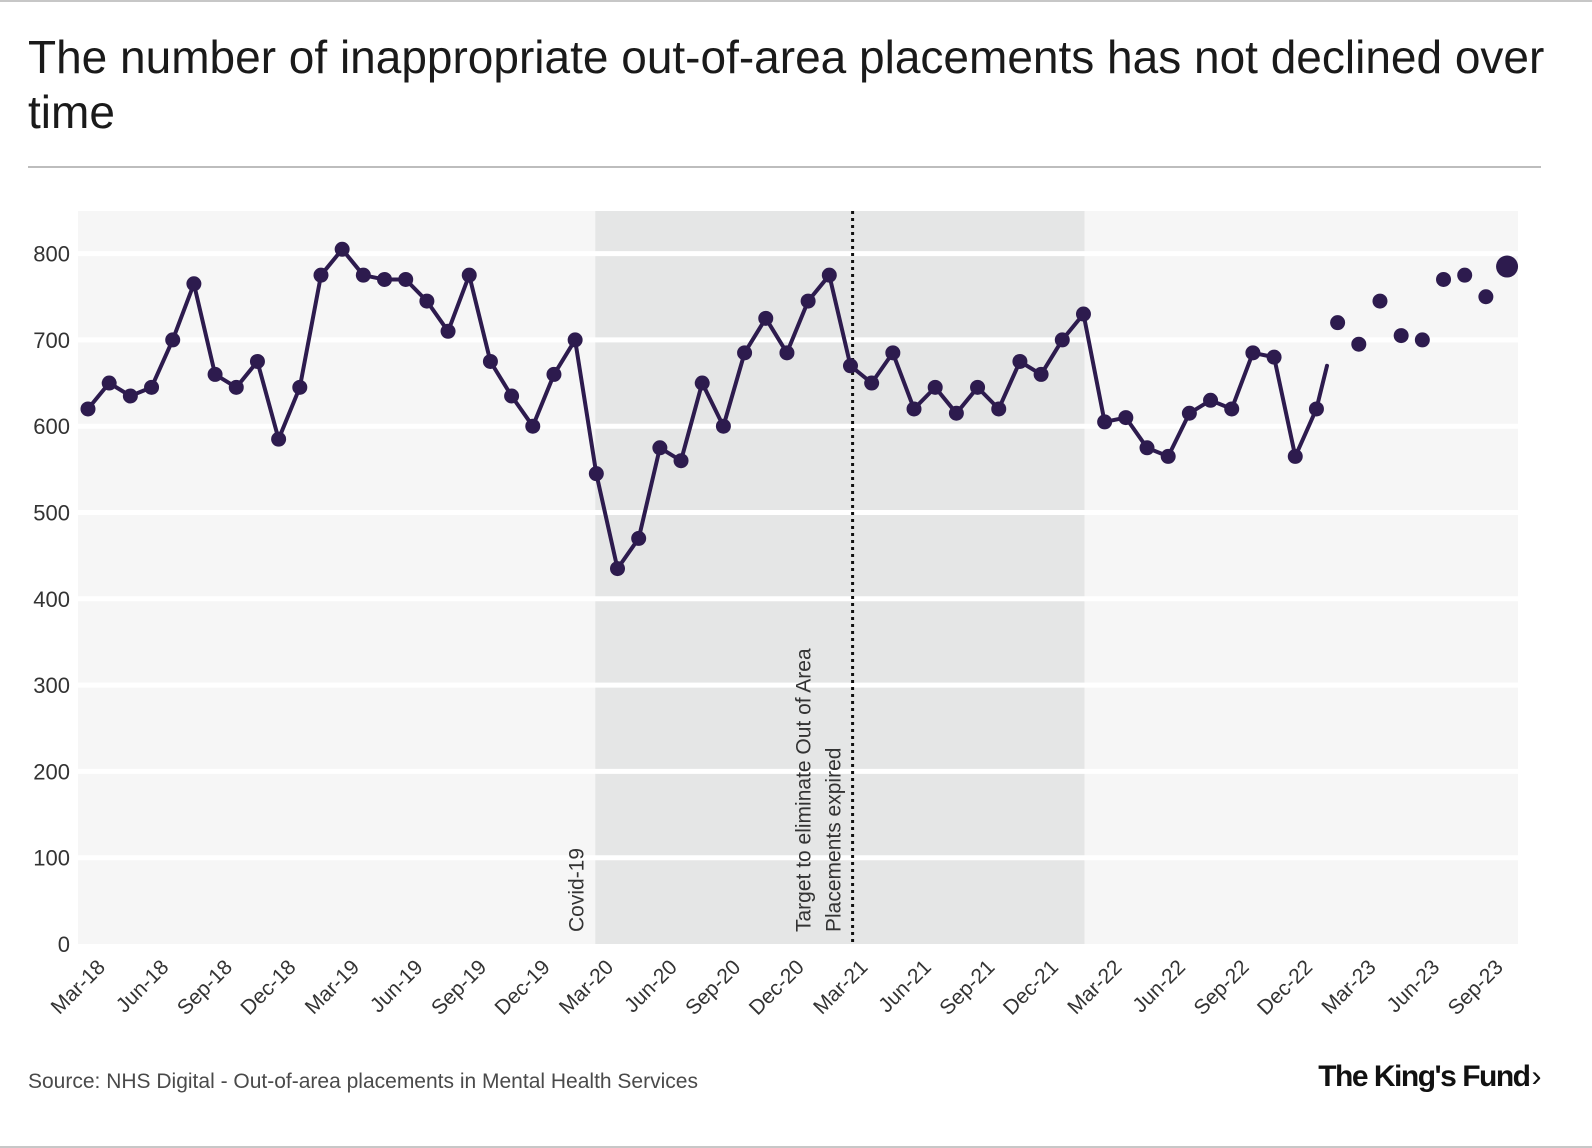  Describe the element at coordinates (523, 988) in the screenshot. I see `x-tick-label: Dec-19` at that location.